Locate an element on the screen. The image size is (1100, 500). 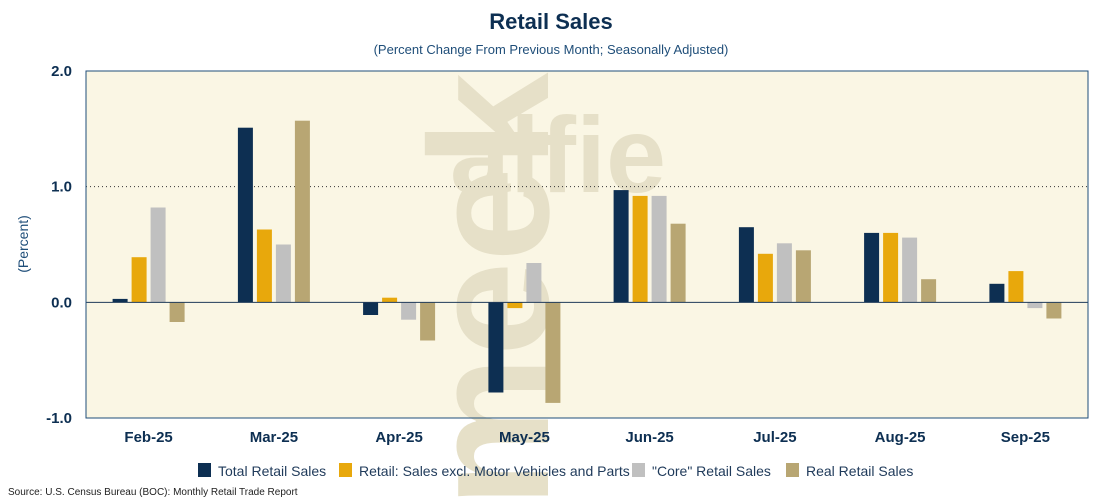
legend-swatch-real-retail-sales is located at coordinates (792, 470).